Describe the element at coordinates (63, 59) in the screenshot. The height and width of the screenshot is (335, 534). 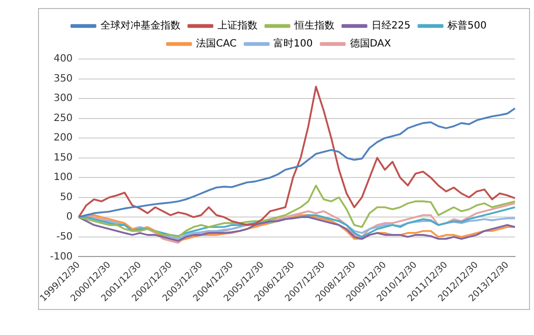
I see `y-tick-label: 400` at that location.